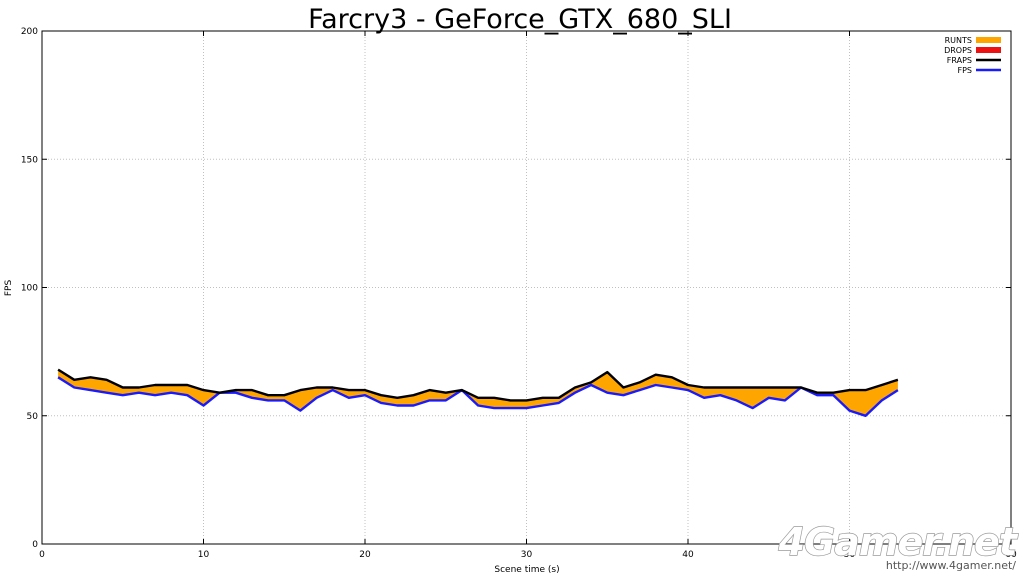 Image resolution: width=1024 pixels, height=576 pixels. I want to click on watermark-logo: 4Gamer.net, so click(898, 542).